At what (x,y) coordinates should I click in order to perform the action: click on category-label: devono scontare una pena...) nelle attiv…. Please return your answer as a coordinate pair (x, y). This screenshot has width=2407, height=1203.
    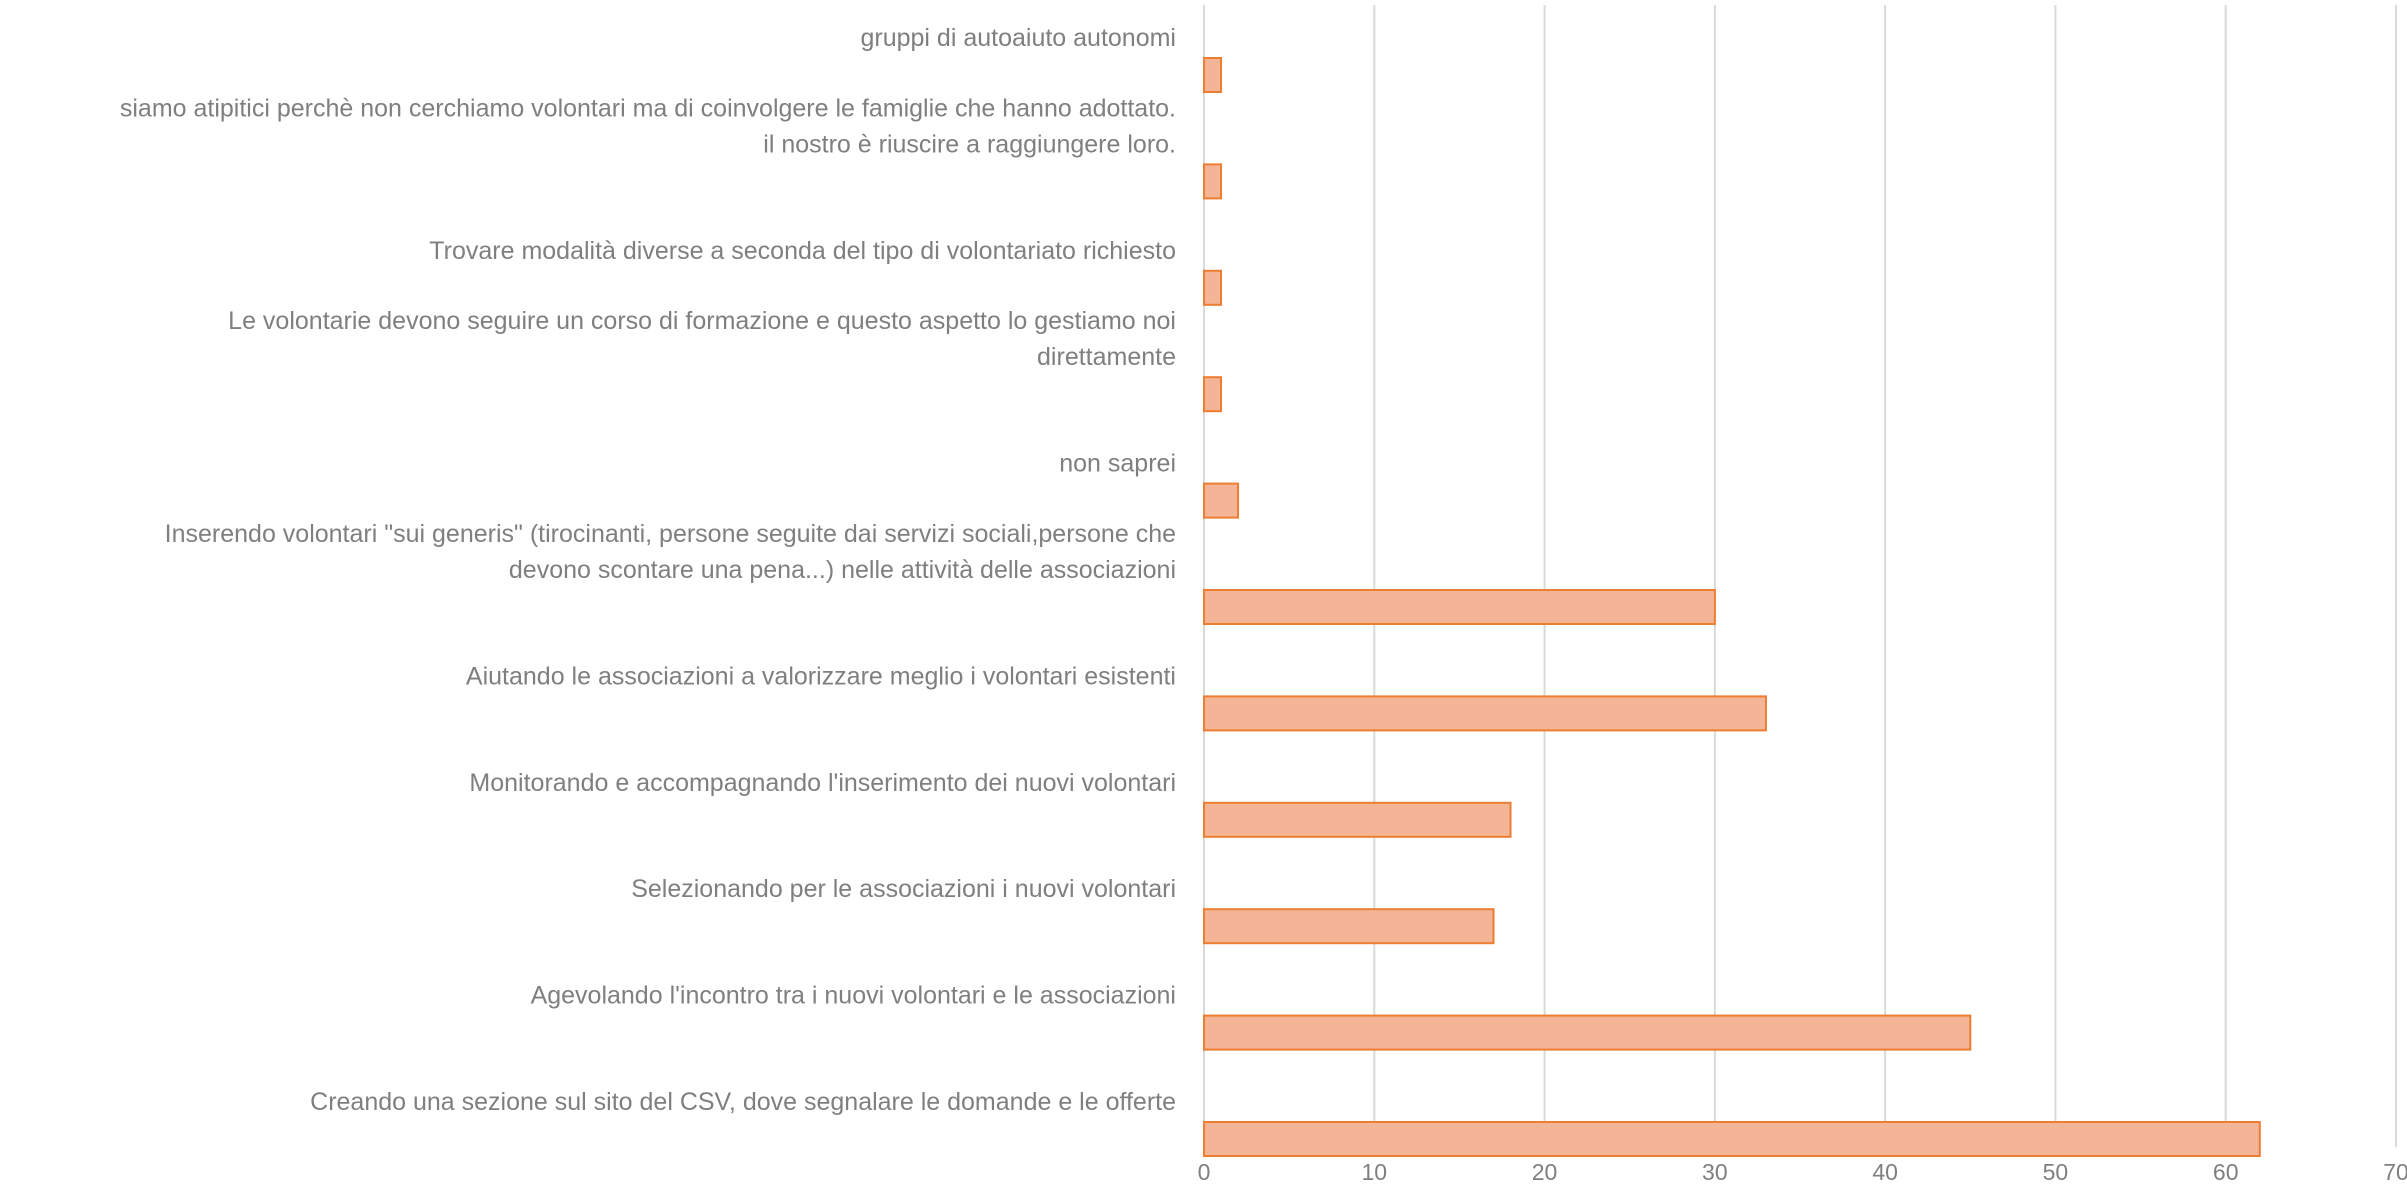
    Looking at the image, I should click on (842, 570).